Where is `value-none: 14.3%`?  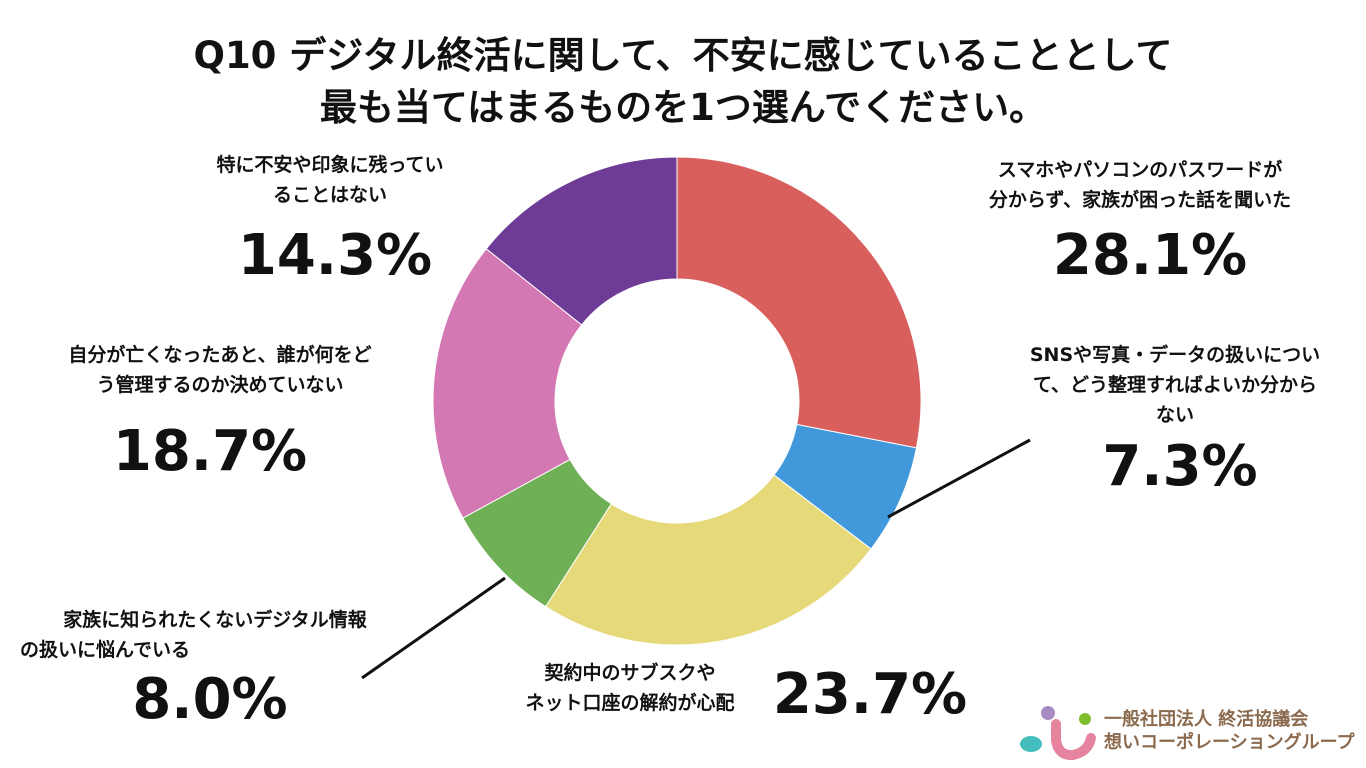 value-none: 14.3% is located at coordinates (335, 255).